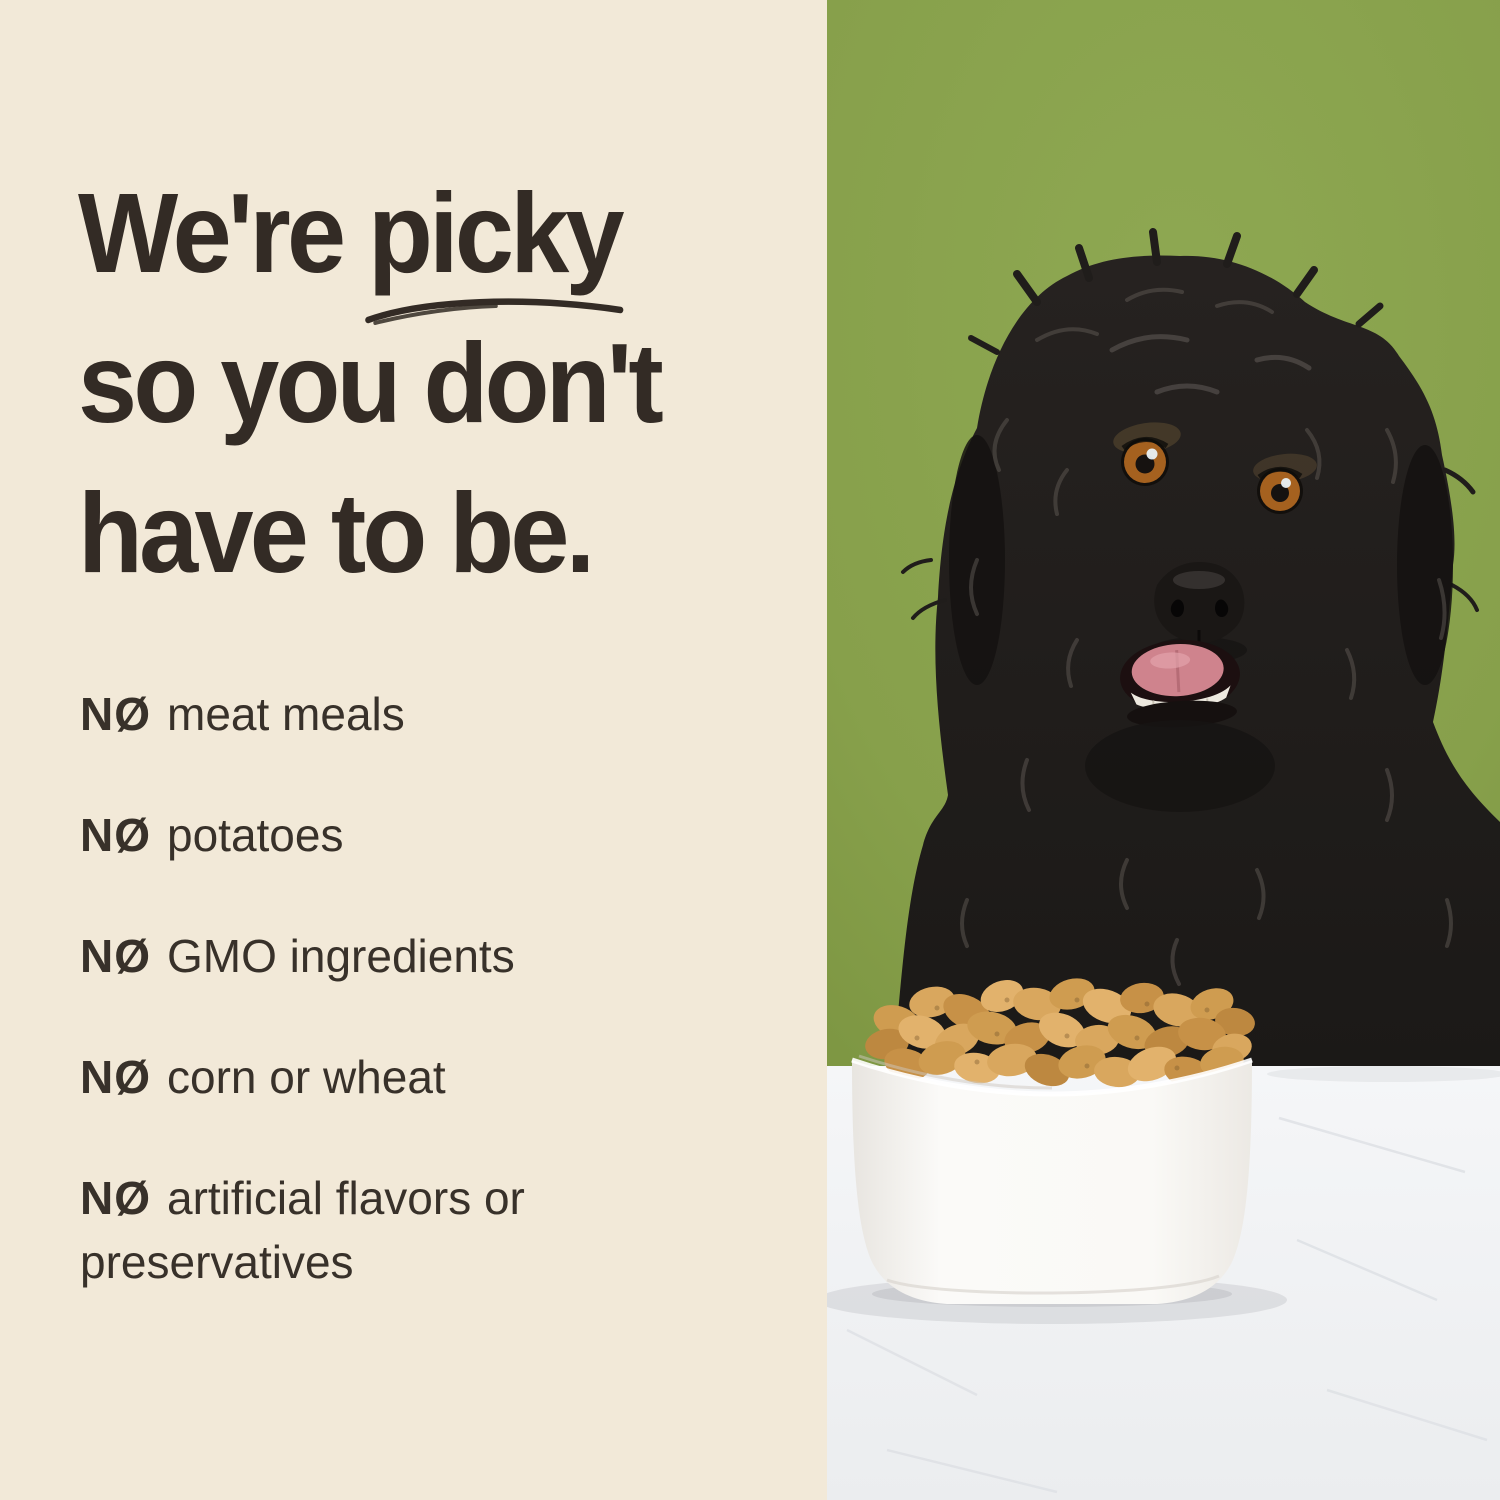  I want to click on dog-eye-left, so click(1145, 461).